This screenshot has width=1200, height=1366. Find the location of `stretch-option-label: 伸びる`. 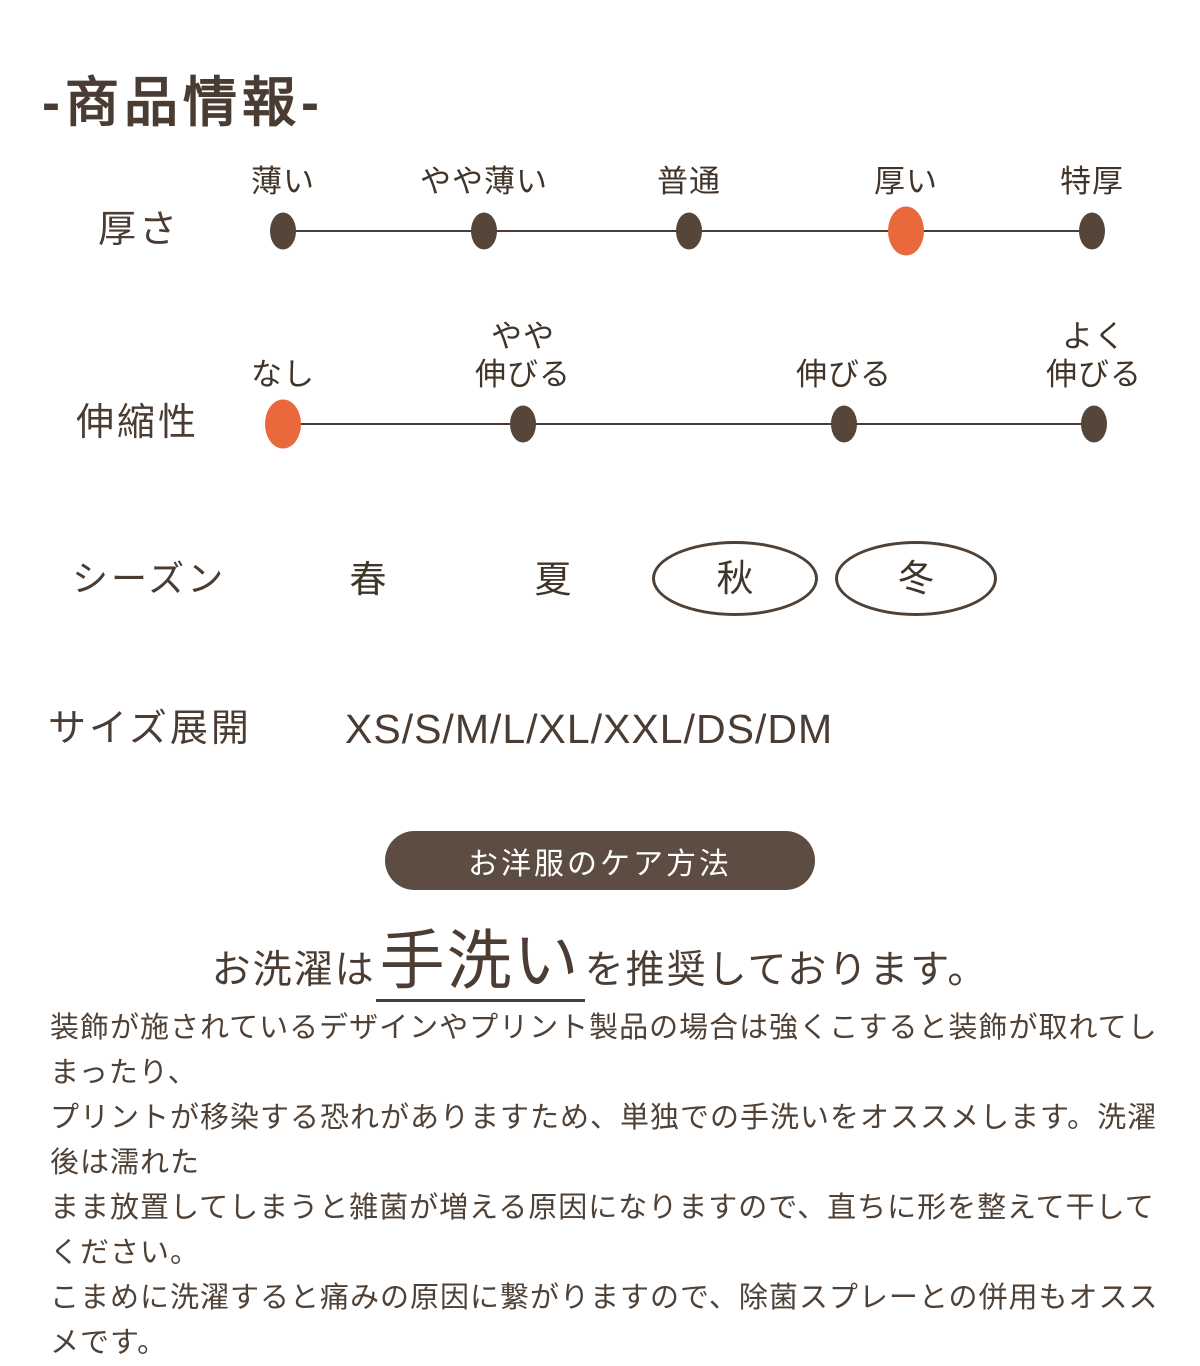

stretch-option-label: 伸びる is located at coordinates (844, 374).